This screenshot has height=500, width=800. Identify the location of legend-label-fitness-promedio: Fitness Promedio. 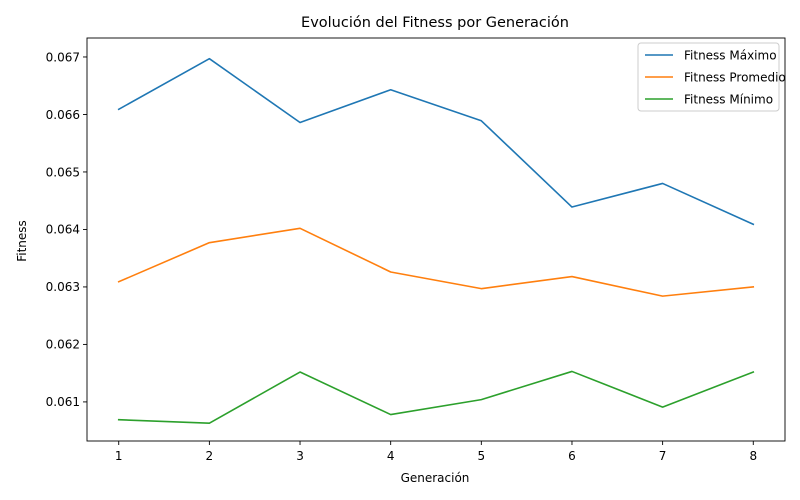
(735, 77).